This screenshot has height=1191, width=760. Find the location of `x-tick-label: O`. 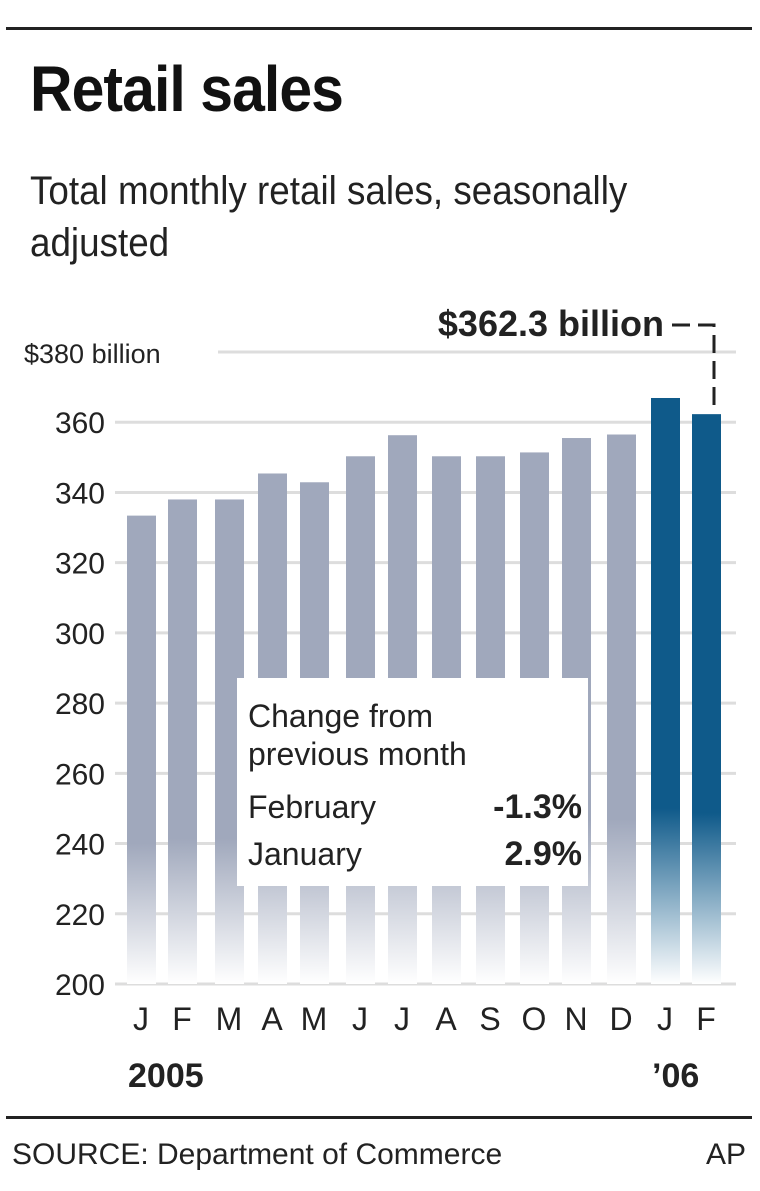

x-tick-label: O is located at coordinates (534, 1019).